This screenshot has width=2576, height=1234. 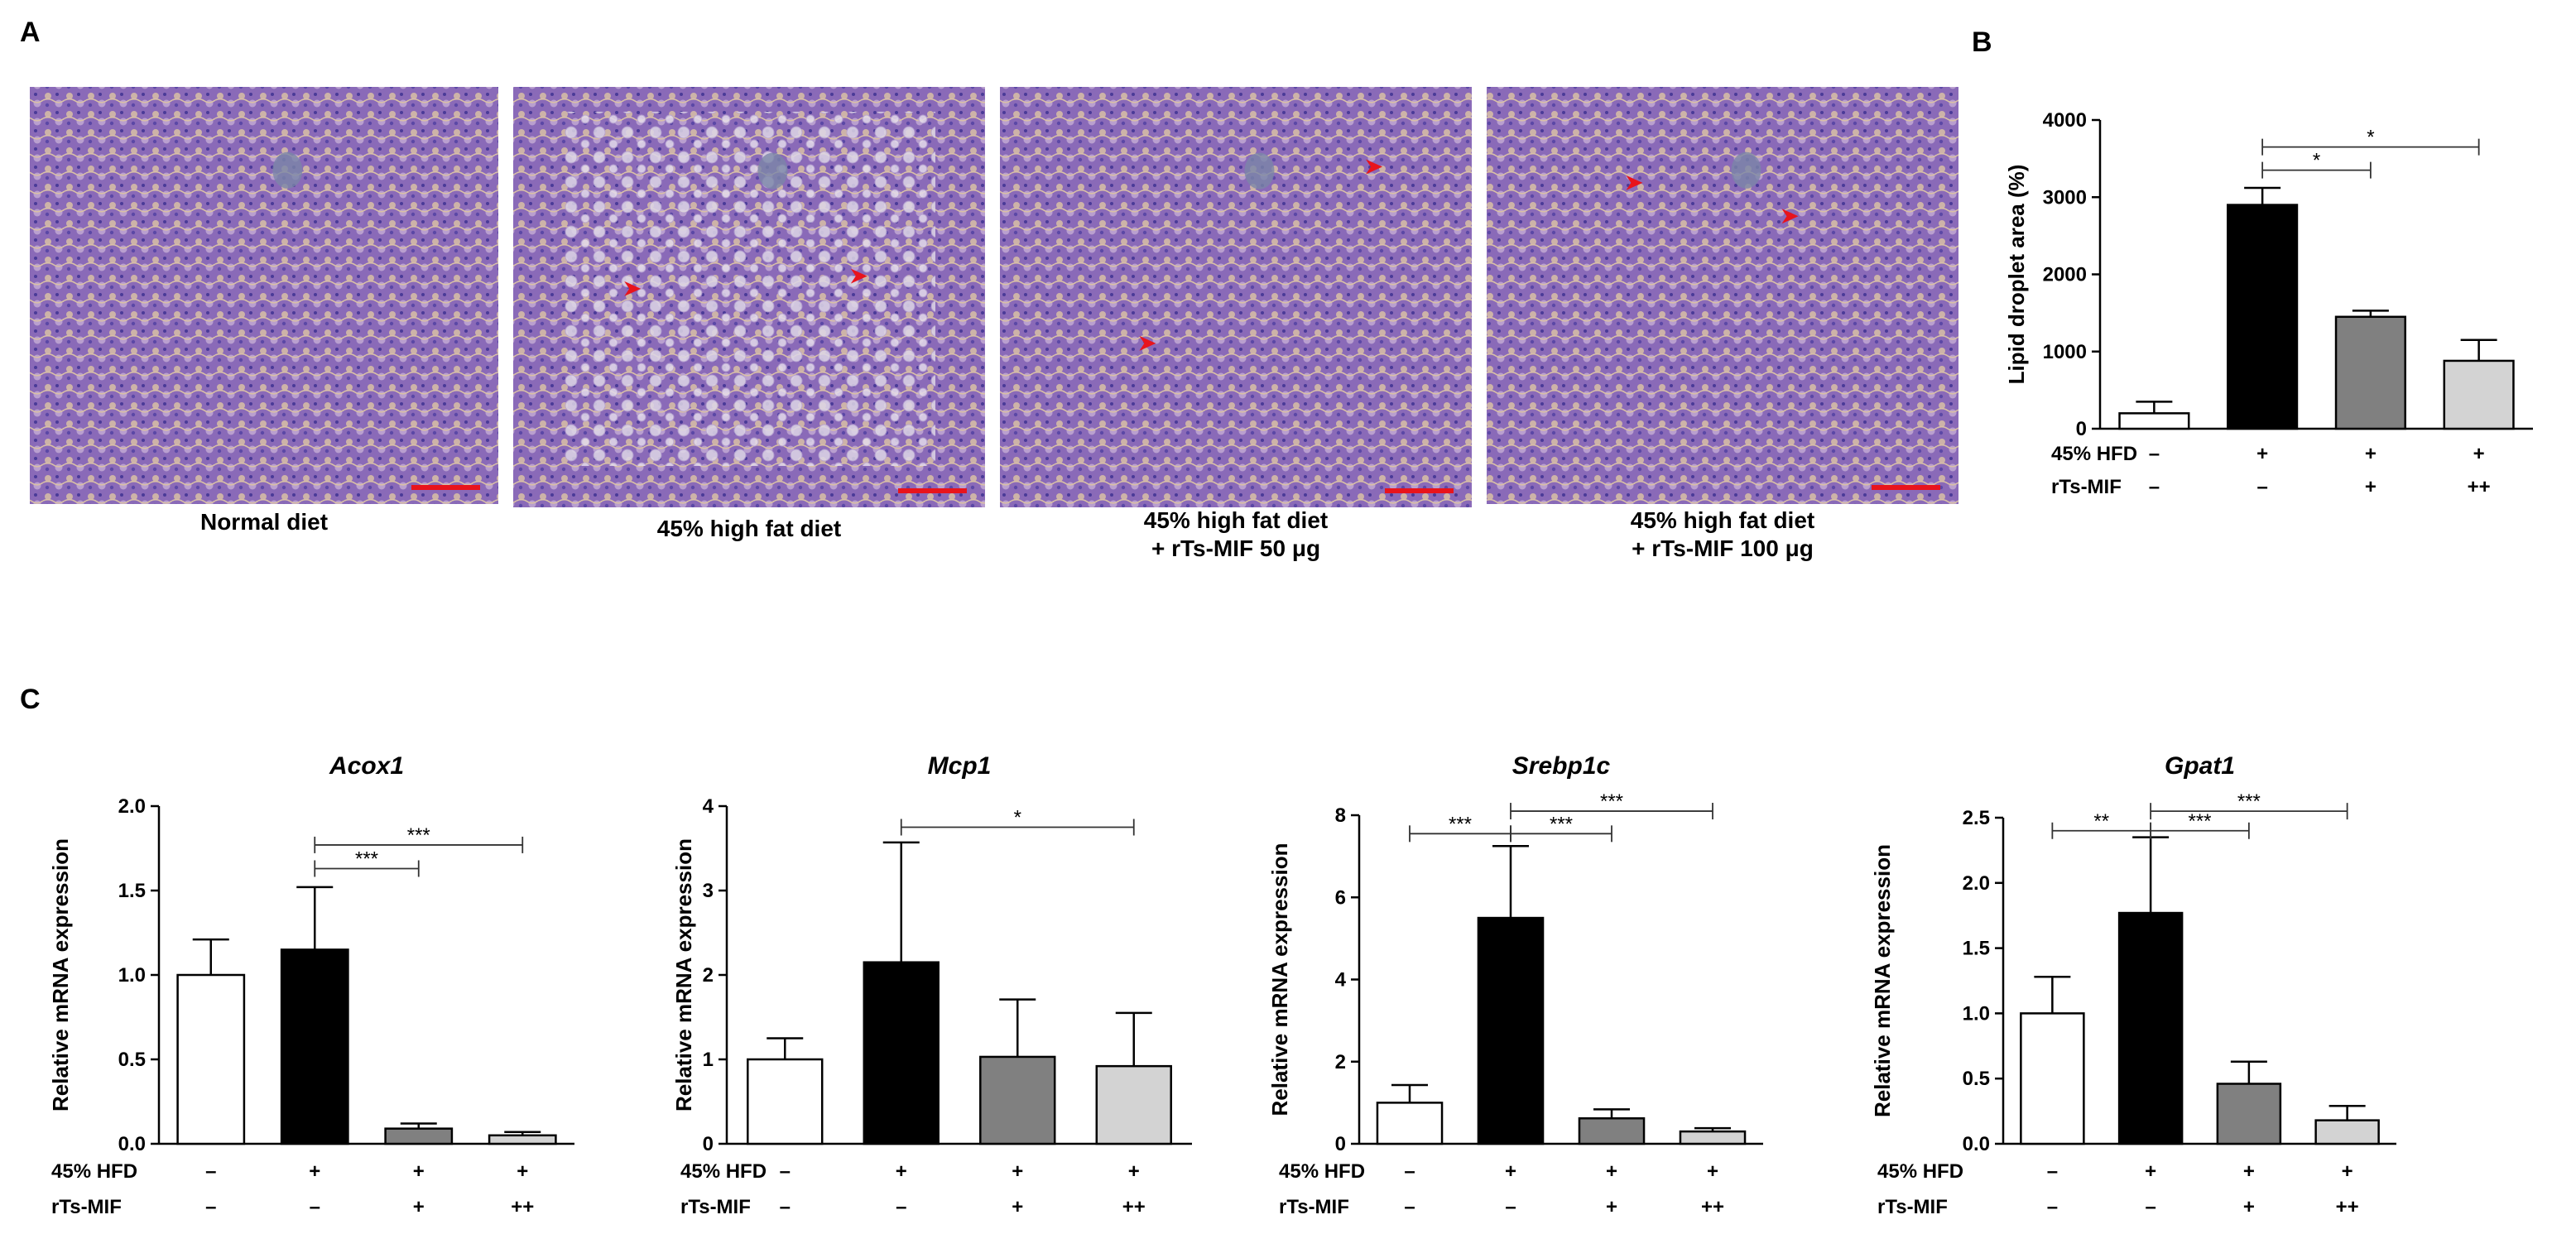 I want to click on chart-title: Srebp1c, so click(x=1561, y=766).